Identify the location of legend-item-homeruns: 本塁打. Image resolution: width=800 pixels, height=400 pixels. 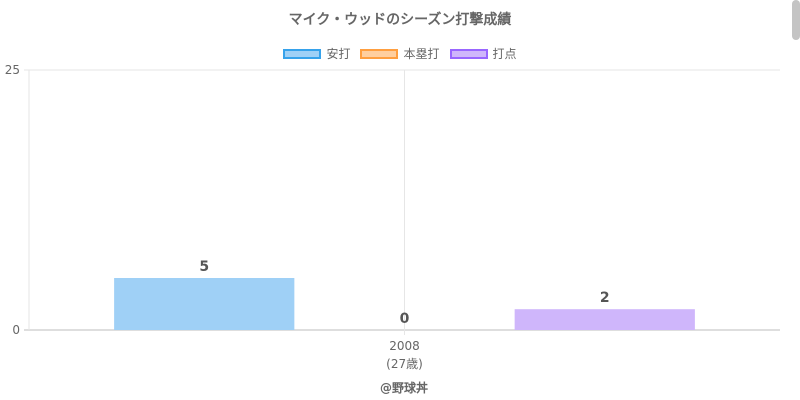
(400, 53).